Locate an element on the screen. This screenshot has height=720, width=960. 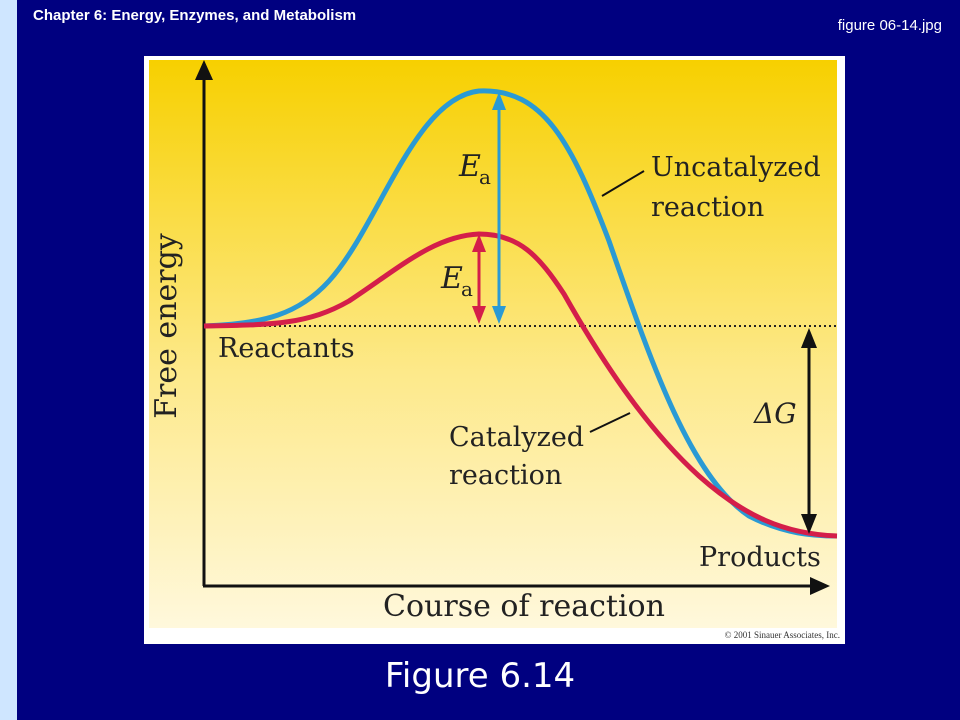
delta-g-arrowhead-bottom is located at coordinates (809, 524).